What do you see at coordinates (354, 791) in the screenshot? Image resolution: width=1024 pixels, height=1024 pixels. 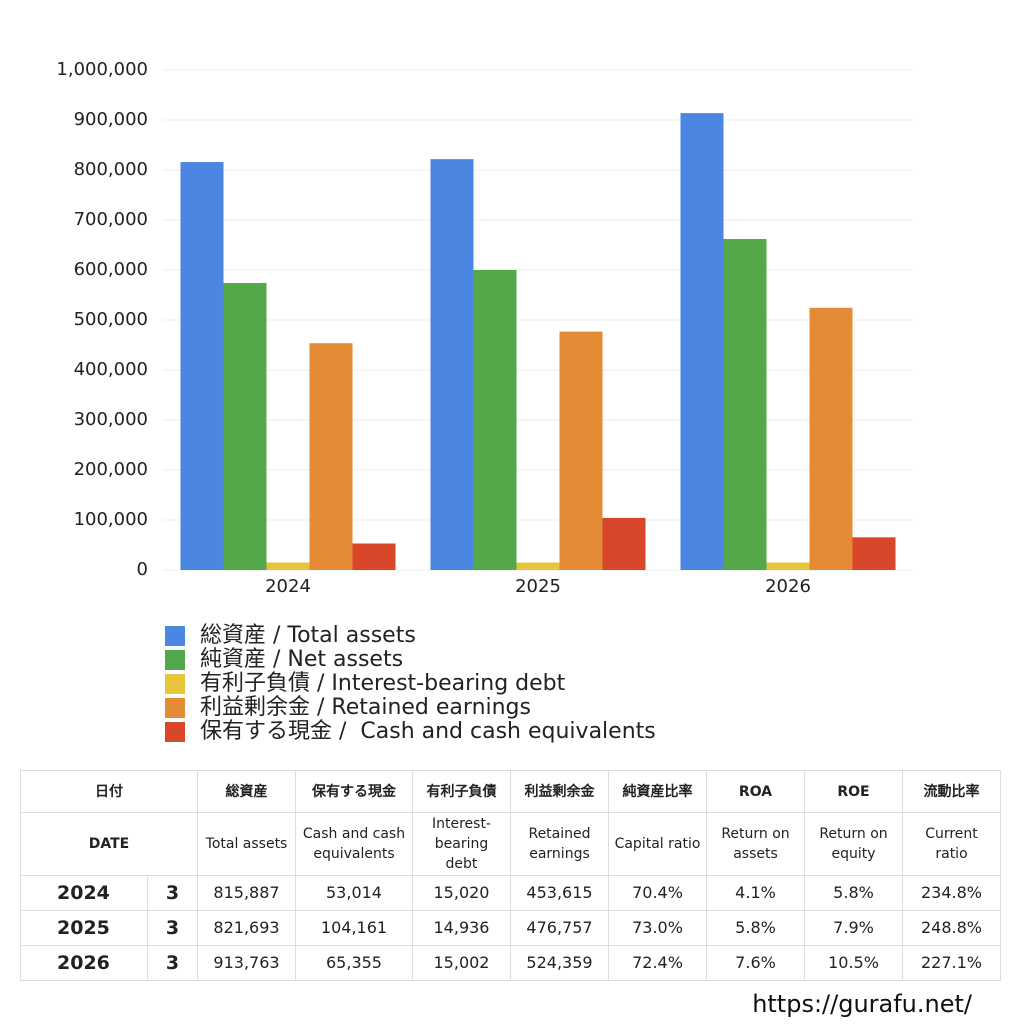 I see `header-cell: 保有する現金` at bounding box center [354, 791].